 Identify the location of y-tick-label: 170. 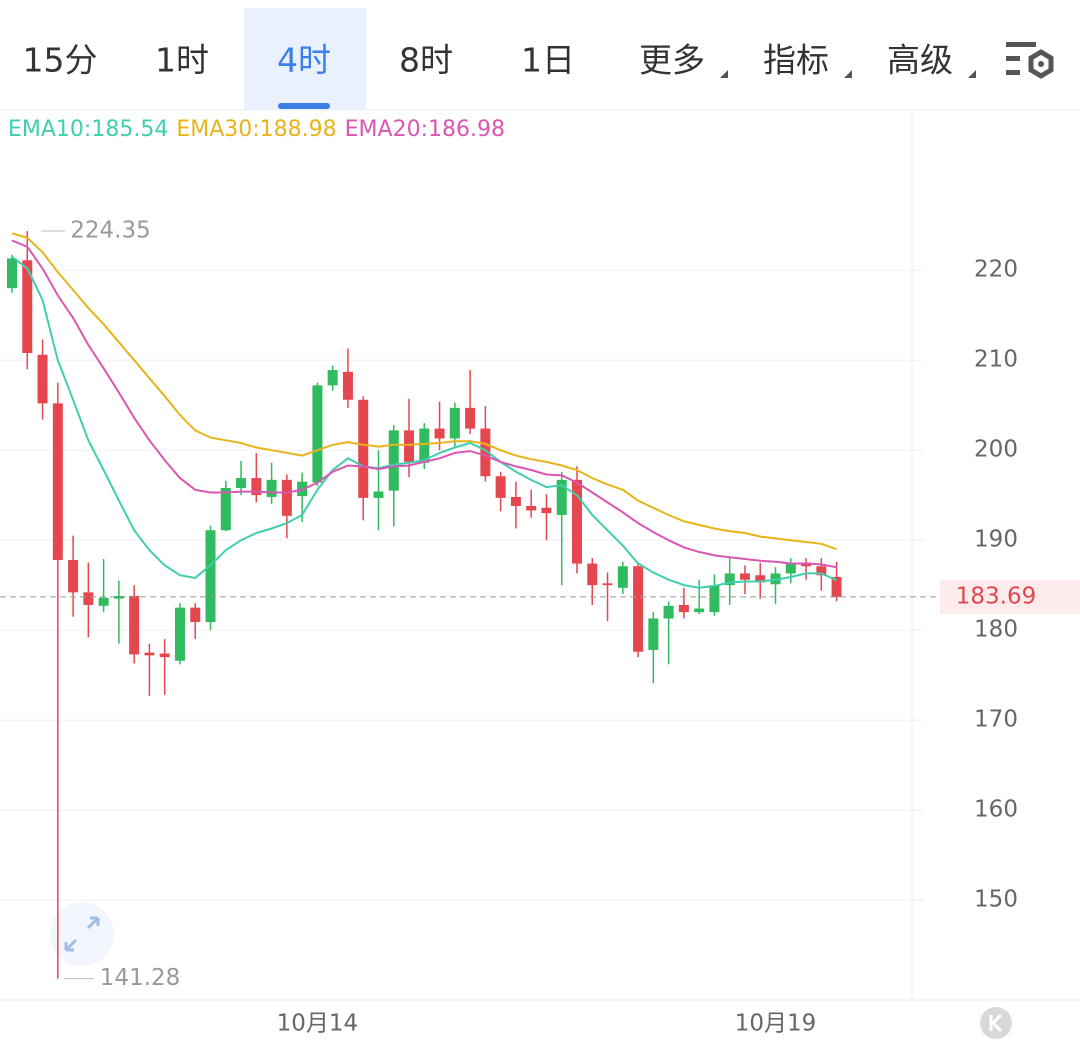
(996, 720).